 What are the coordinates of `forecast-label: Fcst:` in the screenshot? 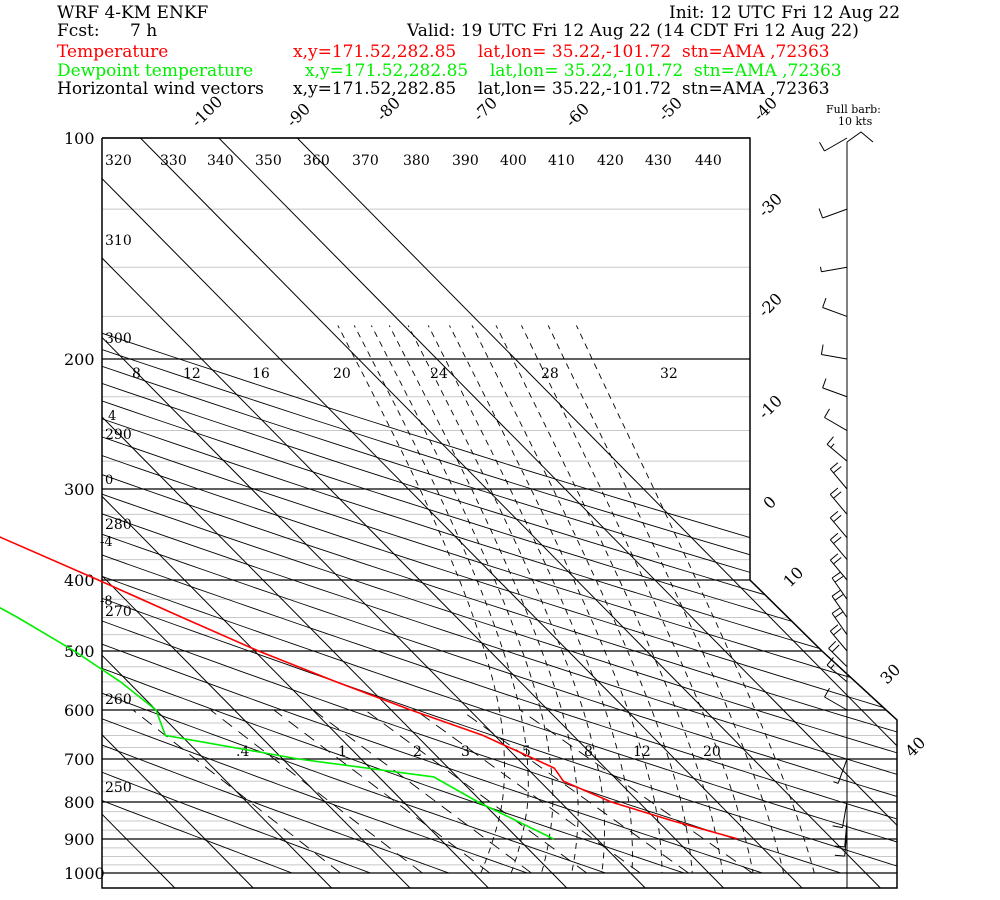 It's located at (78, 31).